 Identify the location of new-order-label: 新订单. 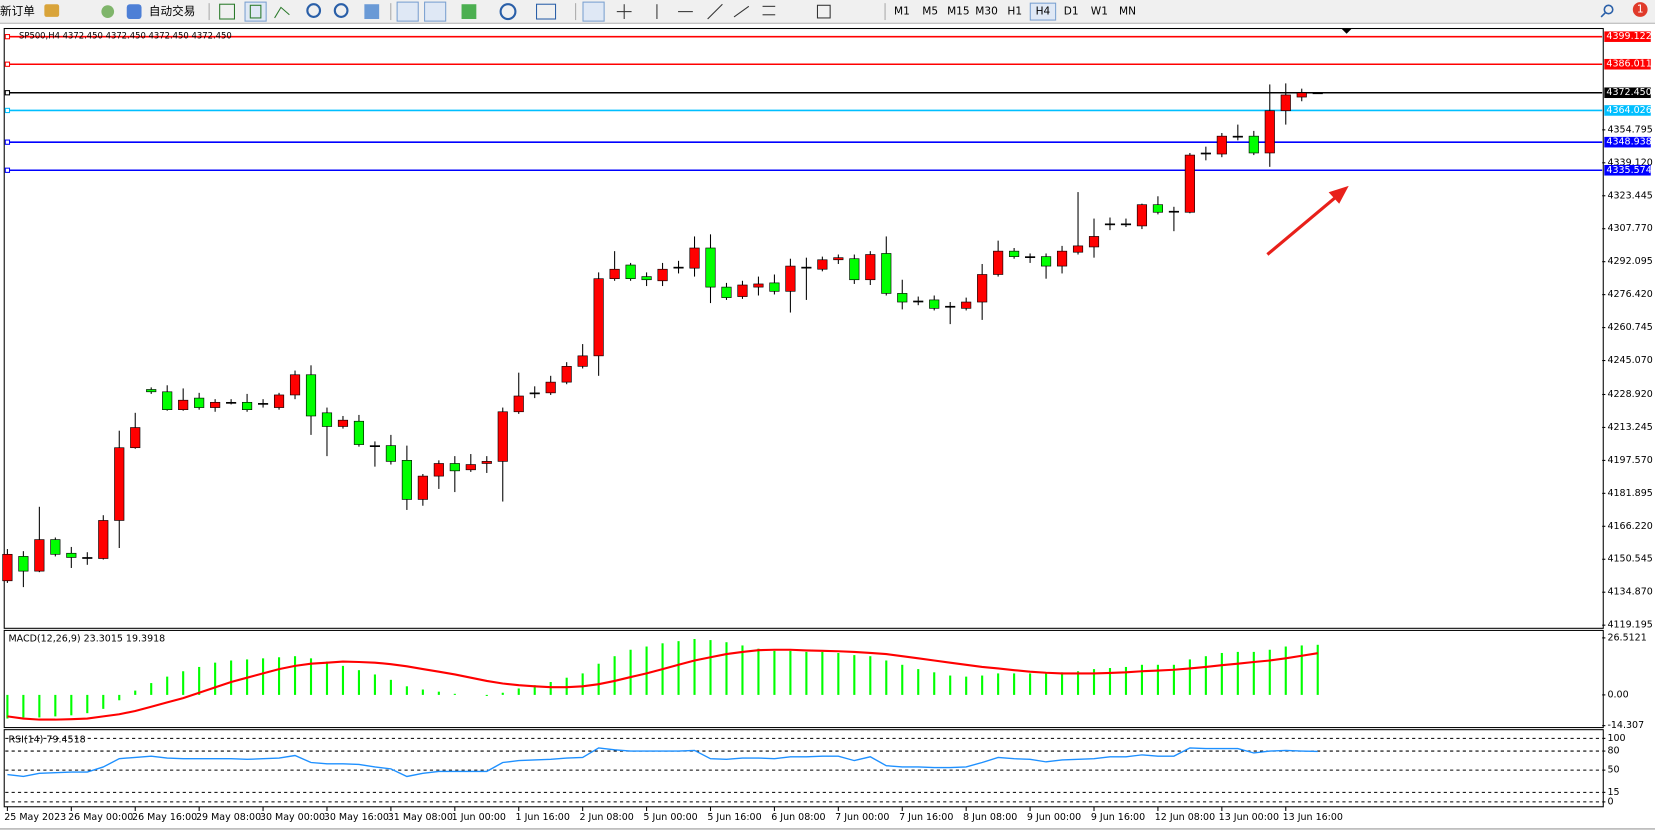
(17, 11).